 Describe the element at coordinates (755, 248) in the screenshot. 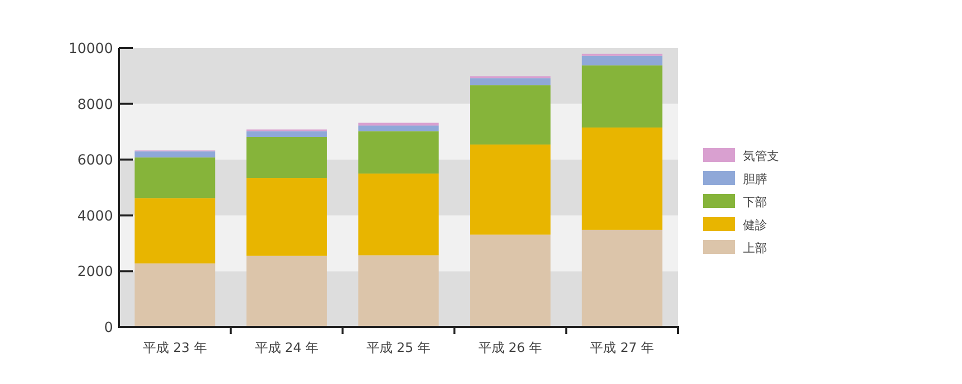

I see `legend-label: 上部` at that location.